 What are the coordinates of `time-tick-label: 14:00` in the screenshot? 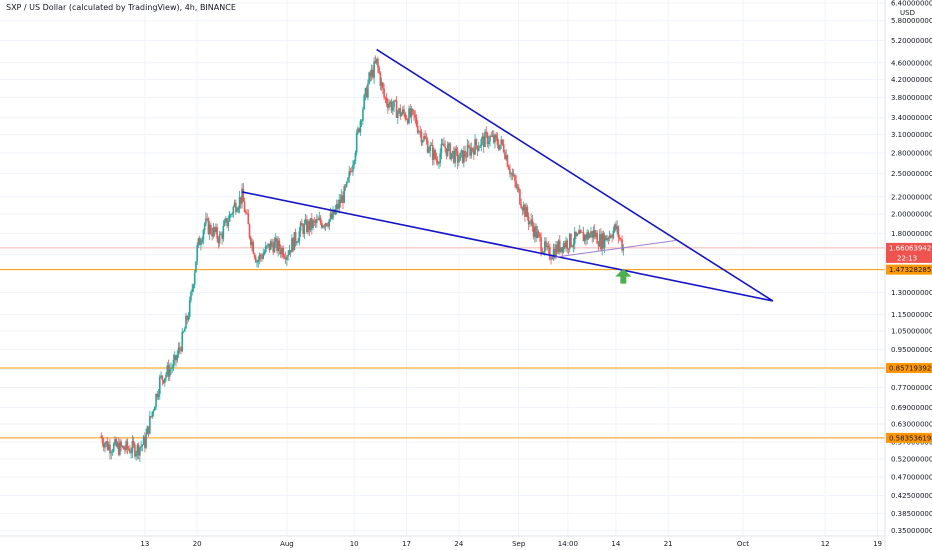 It's located at (568, 544).